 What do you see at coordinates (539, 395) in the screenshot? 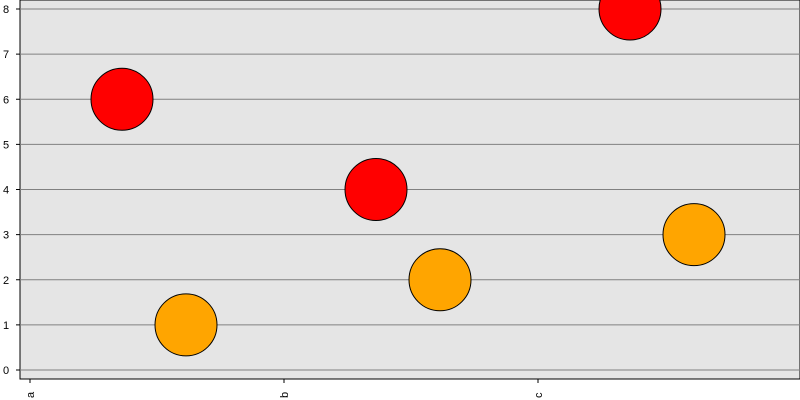
I see `x-tick-label: c` at bounding box center [539, 395].